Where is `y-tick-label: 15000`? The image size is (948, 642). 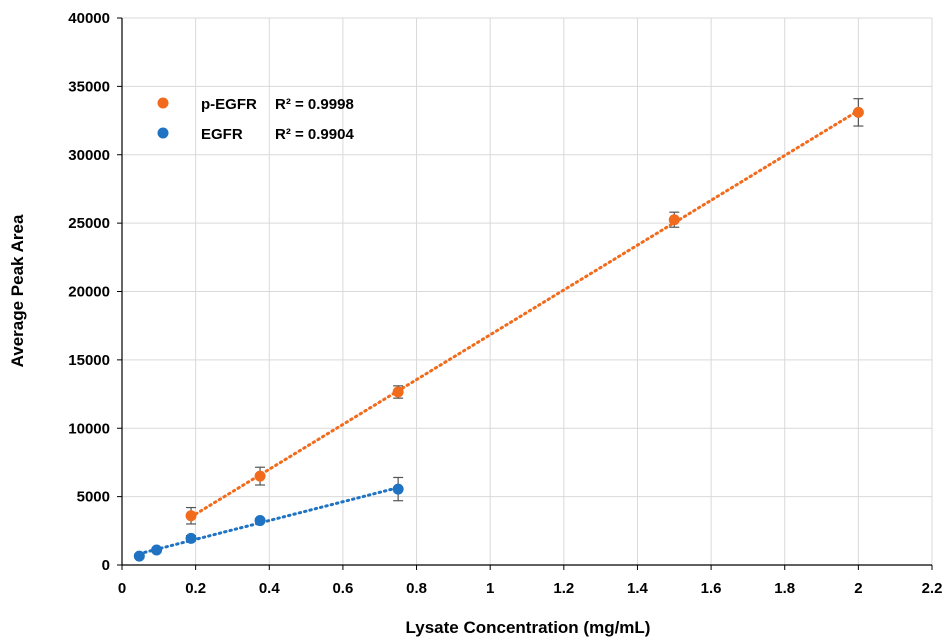 y-tick-label: 15000 is located at coordinates (89, 360).